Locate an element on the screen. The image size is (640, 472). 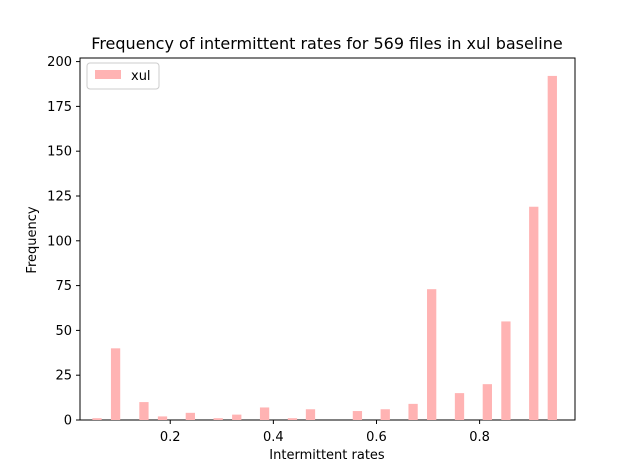
x-axis: 0.2 0.4 0.6 0.8 is located at coordinates (325, 432).